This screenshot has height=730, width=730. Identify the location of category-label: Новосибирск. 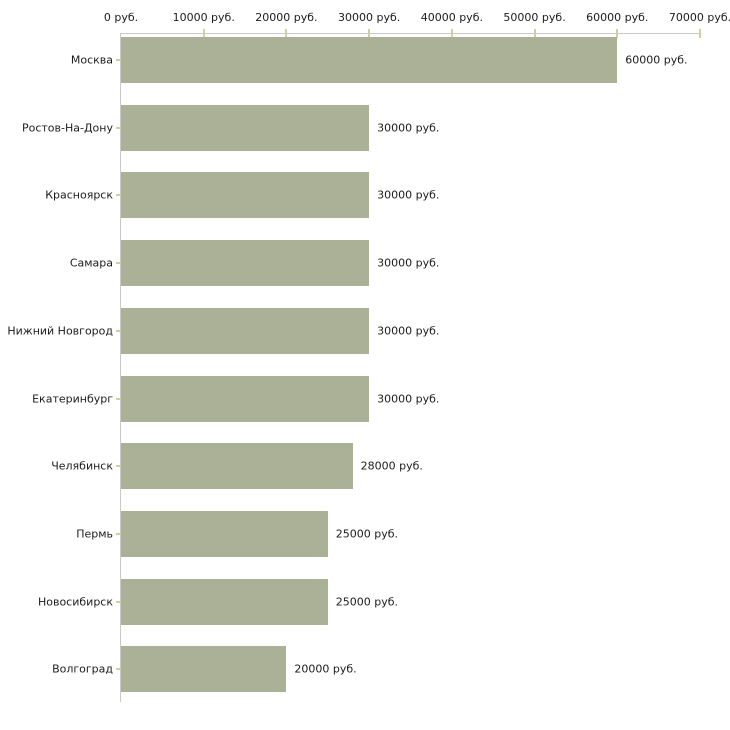
(75, 602).